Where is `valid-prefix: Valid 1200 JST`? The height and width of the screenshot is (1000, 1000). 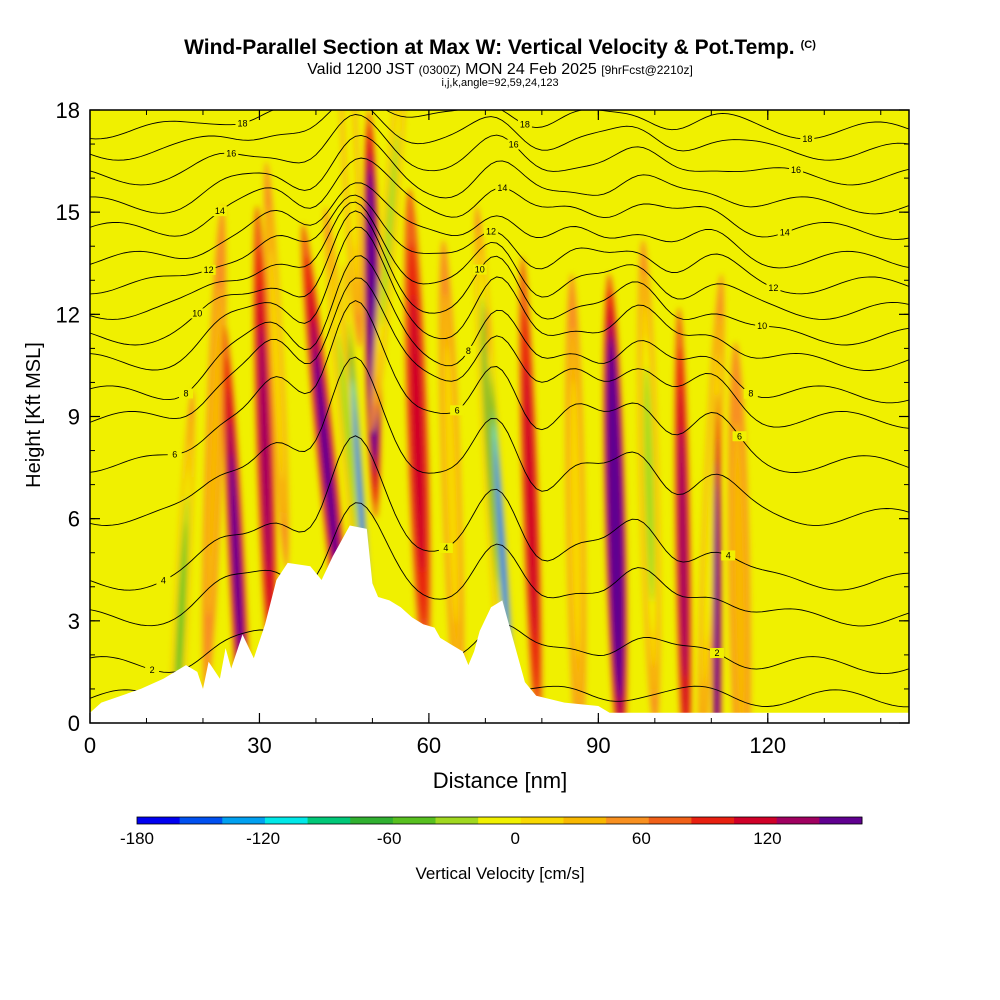 valid-prefix: Valid 1200 JST is located at coordinates (361, 69).